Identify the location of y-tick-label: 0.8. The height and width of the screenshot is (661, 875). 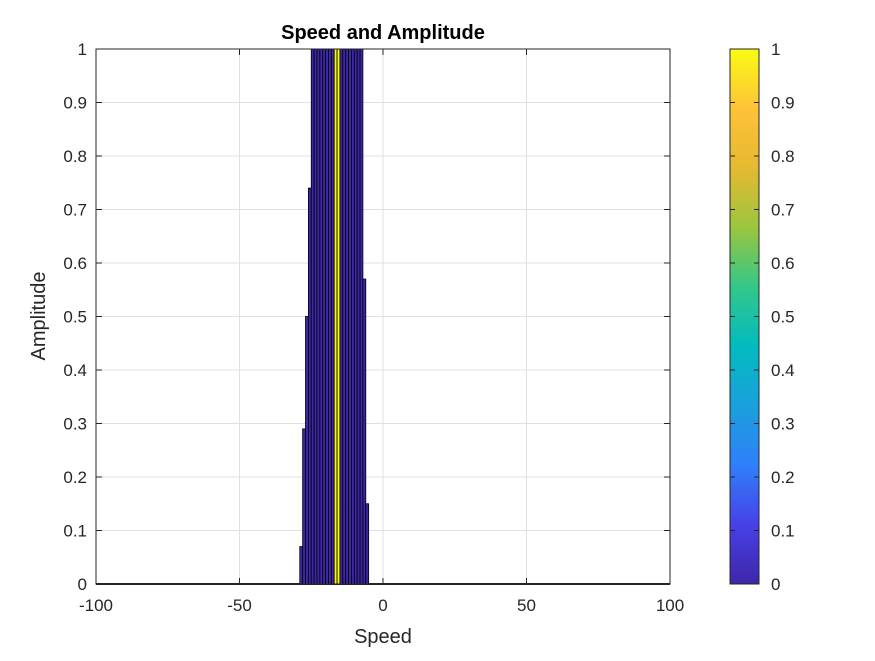
(75, 156).